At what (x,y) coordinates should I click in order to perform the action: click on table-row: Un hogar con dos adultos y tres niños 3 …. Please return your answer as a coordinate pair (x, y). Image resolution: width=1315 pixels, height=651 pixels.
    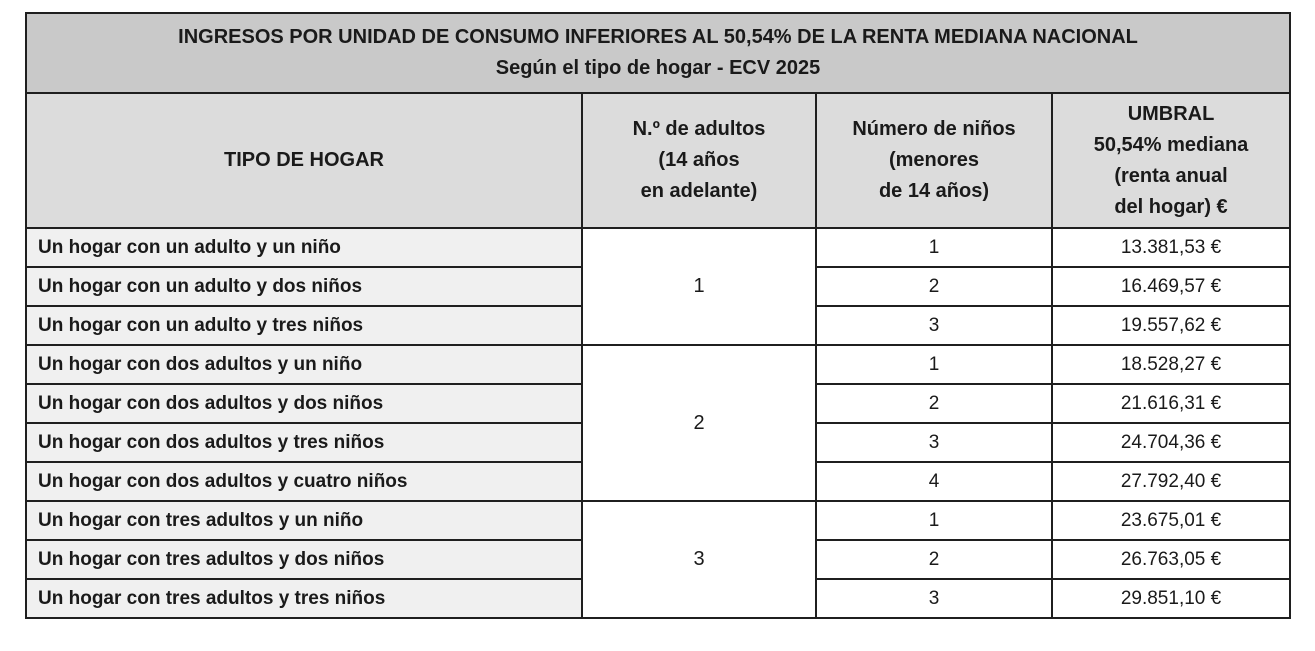
    Looking at the image, I should click on (658, 442).